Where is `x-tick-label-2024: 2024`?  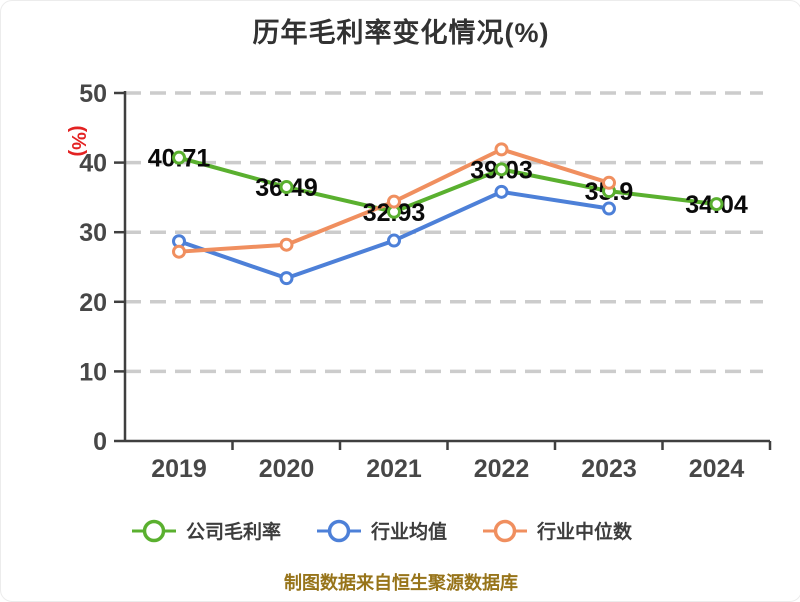
x-tick-label-2024: 2024 is located at coordinates (717, 469).